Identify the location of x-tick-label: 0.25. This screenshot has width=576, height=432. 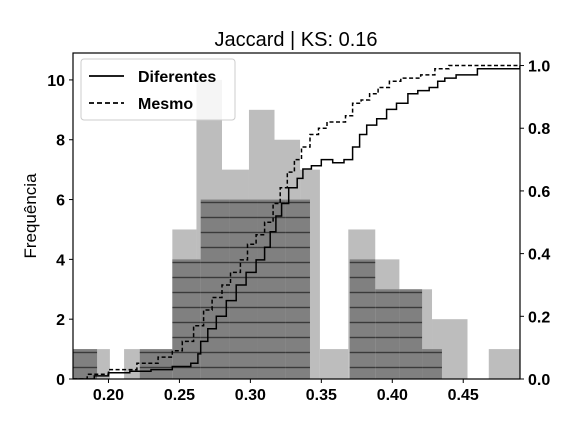
(179, 395).